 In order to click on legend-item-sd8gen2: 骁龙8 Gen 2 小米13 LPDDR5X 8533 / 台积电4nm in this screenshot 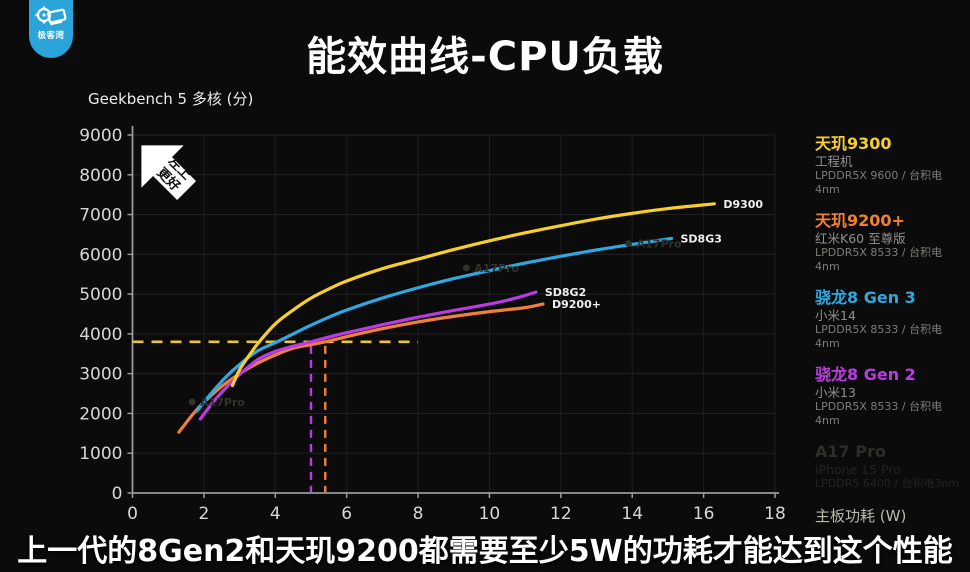, I will do `click(890, 396)`.